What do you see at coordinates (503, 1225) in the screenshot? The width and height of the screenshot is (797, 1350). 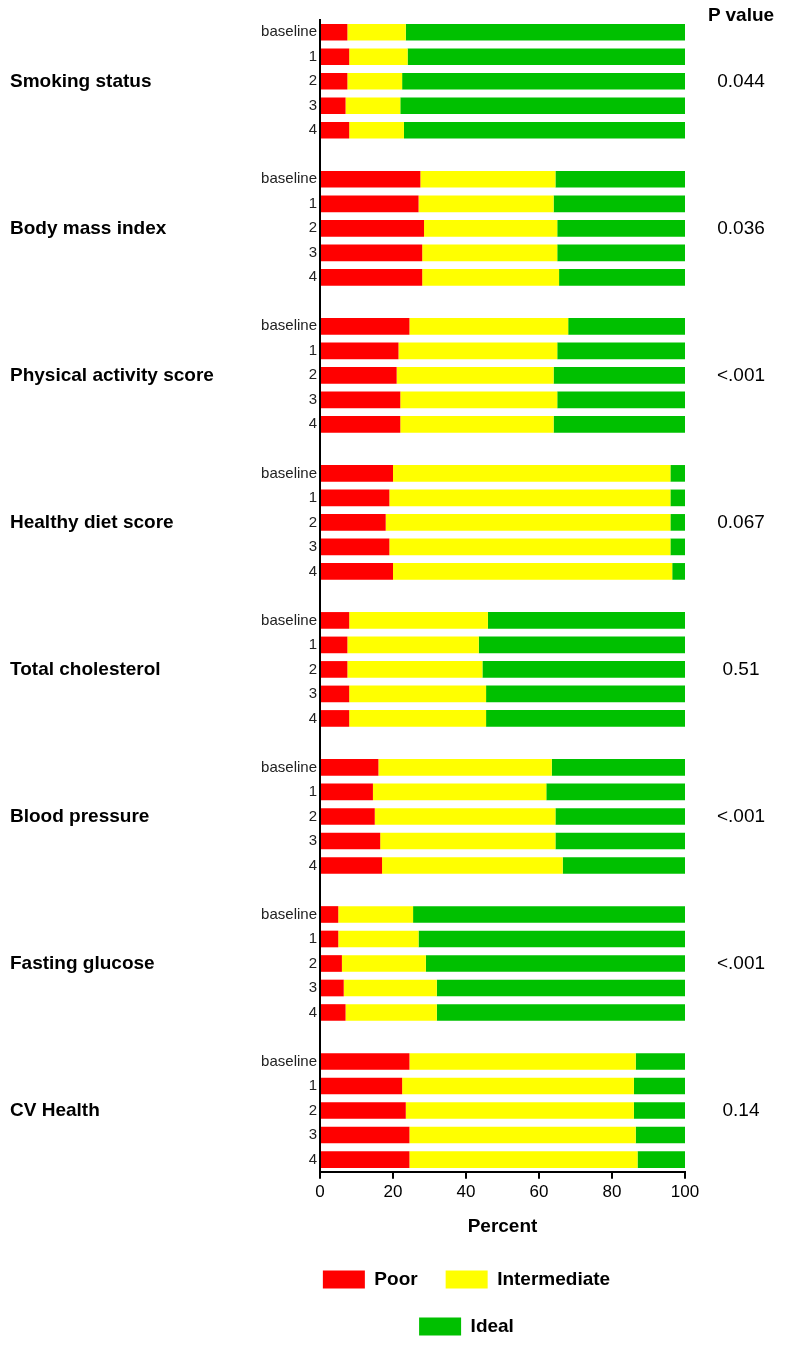 I see `x-axis-title: Percent` at bounding box center [503, 1225].